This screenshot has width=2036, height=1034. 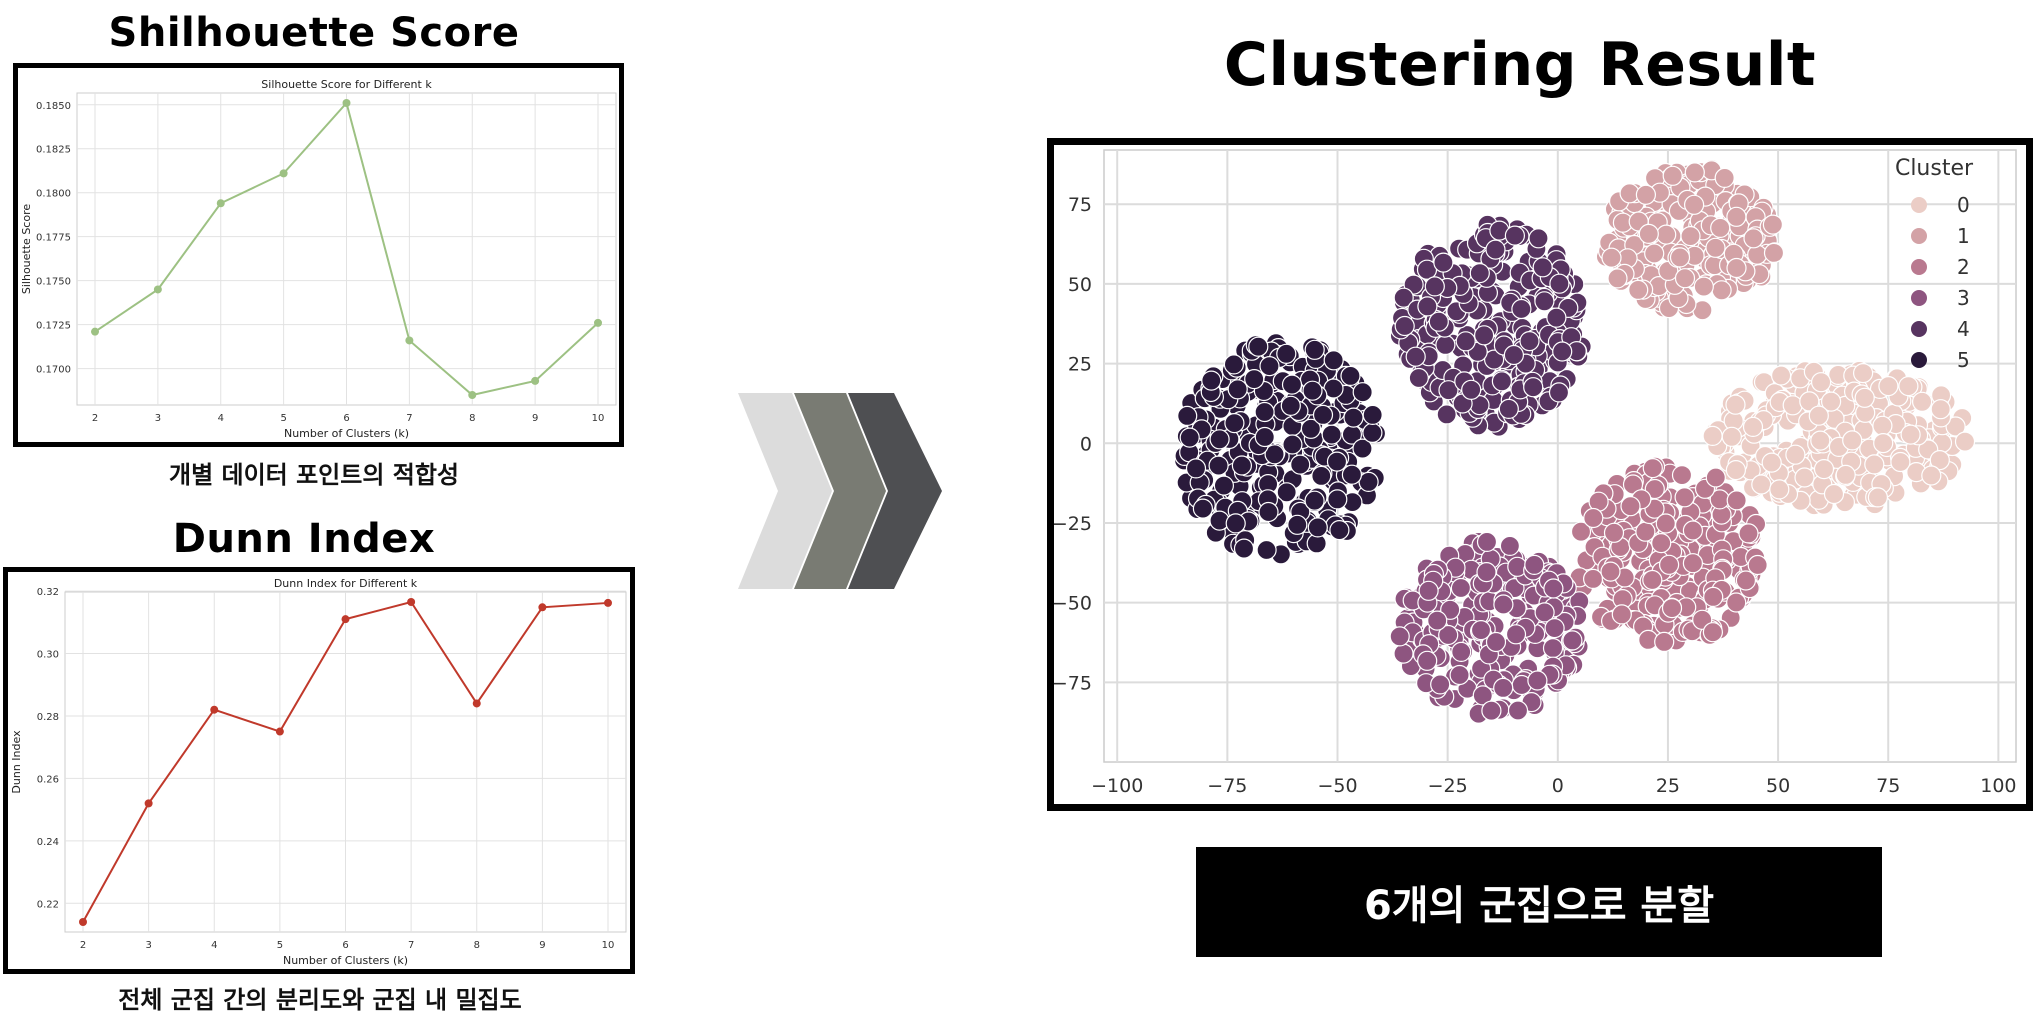 I want to click on x-tick-label: 3, so click(x=148, y=945).